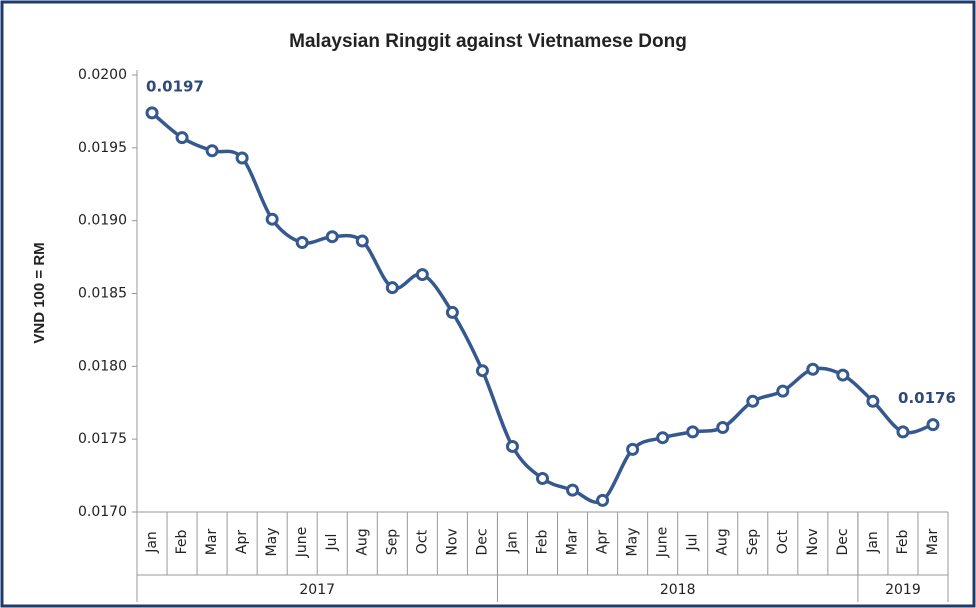 The width and height of the screenshot is (976, 608). I want to click on y-tick-label: 0.0185, so click(102, 294).